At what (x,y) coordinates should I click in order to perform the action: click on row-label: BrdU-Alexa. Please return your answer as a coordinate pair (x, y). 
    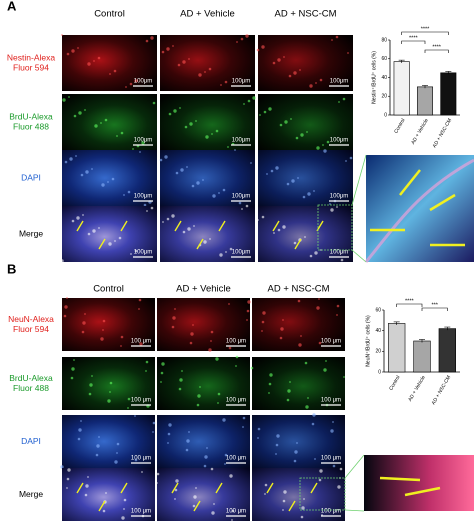
    Looking at the image, I should click on (31, 378).